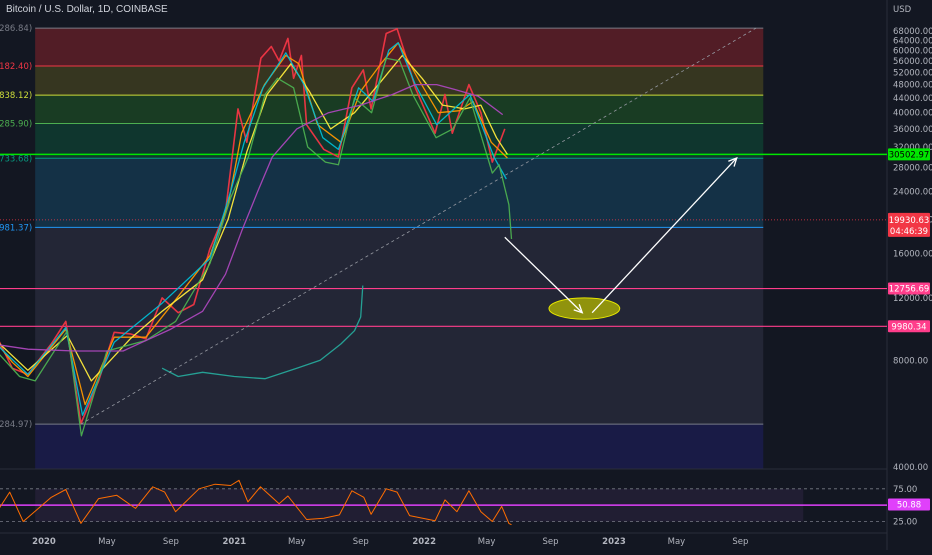 The image size is (932, 555). I want to click on last-price-tag-bg, so click(909, 224).